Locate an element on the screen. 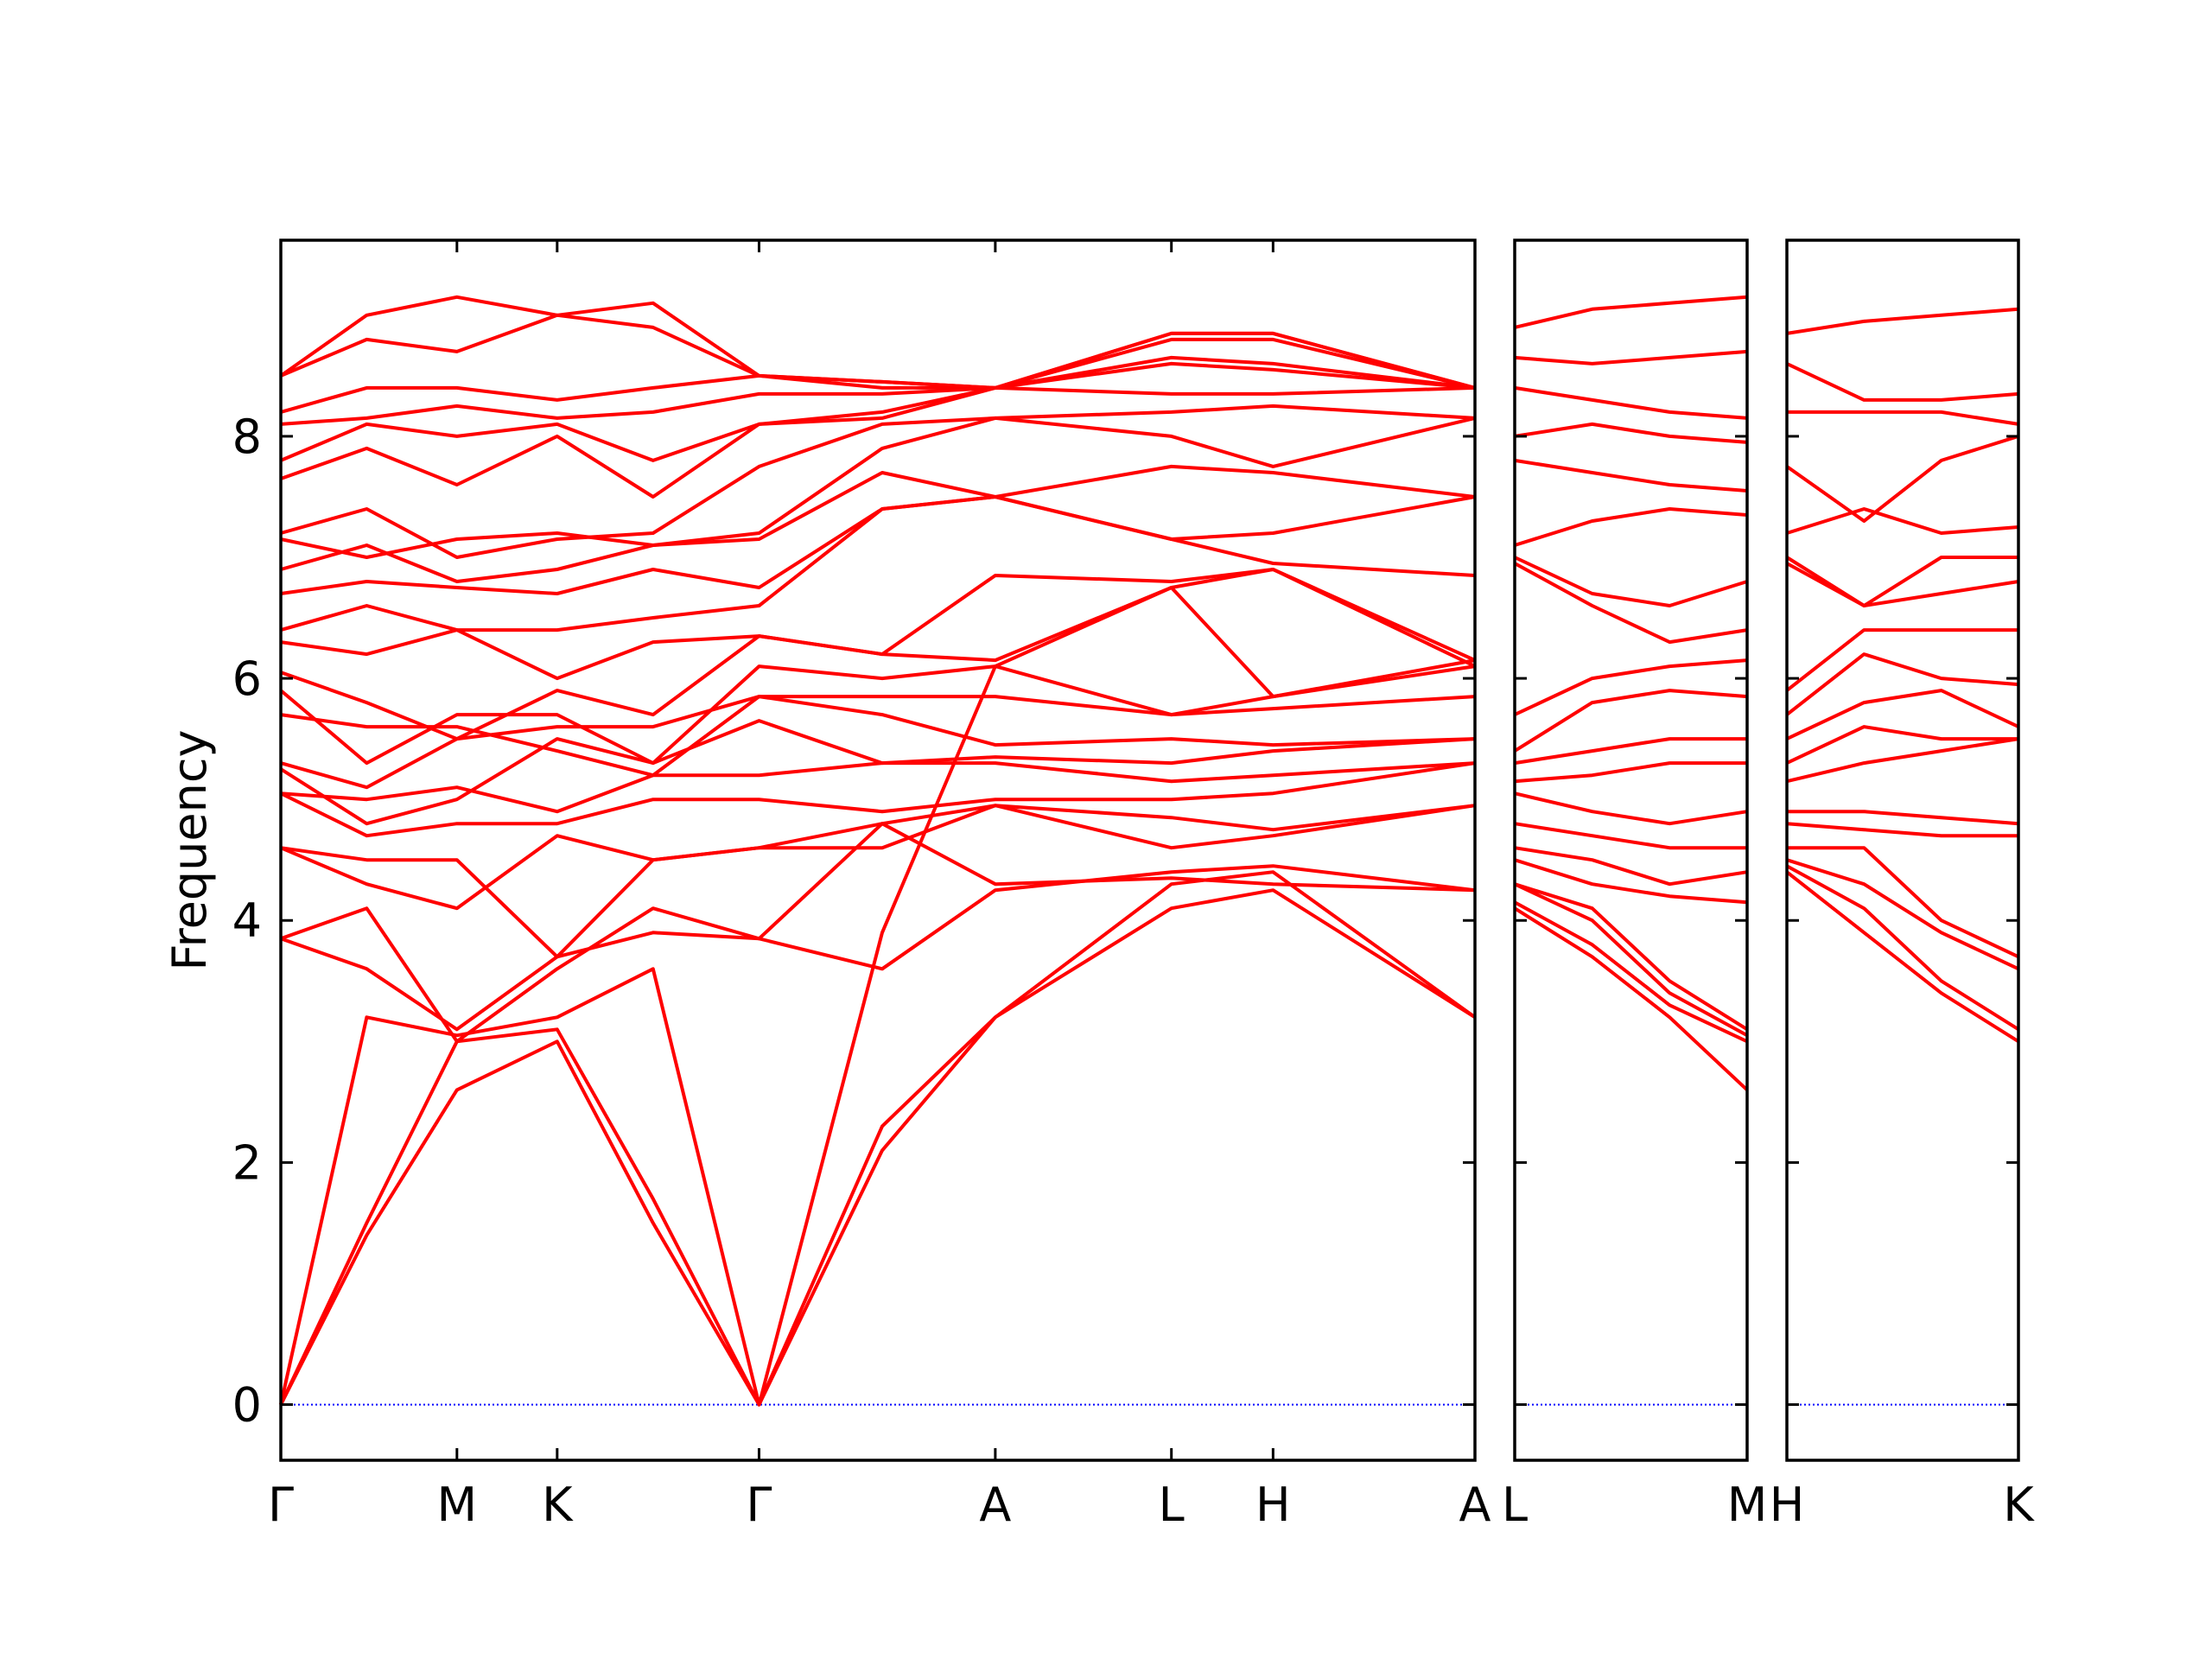 Image resolution: width=2212 pixels, height=1659 pixels. y-tick-label: 0 is located at coordinates (247, 1405).